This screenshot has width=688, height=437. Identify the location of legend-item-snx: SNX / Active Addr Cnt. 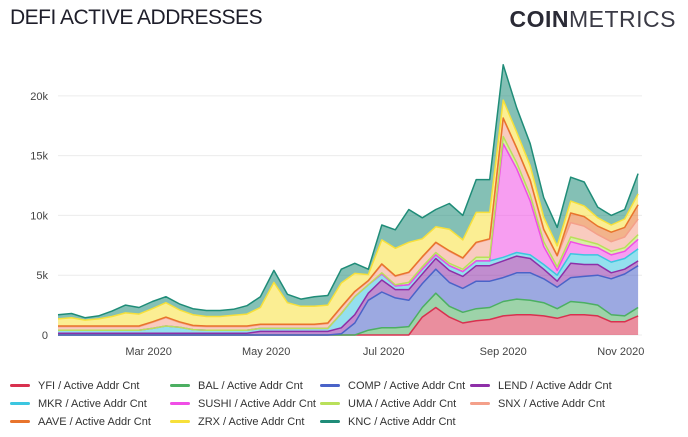
(555, 403).